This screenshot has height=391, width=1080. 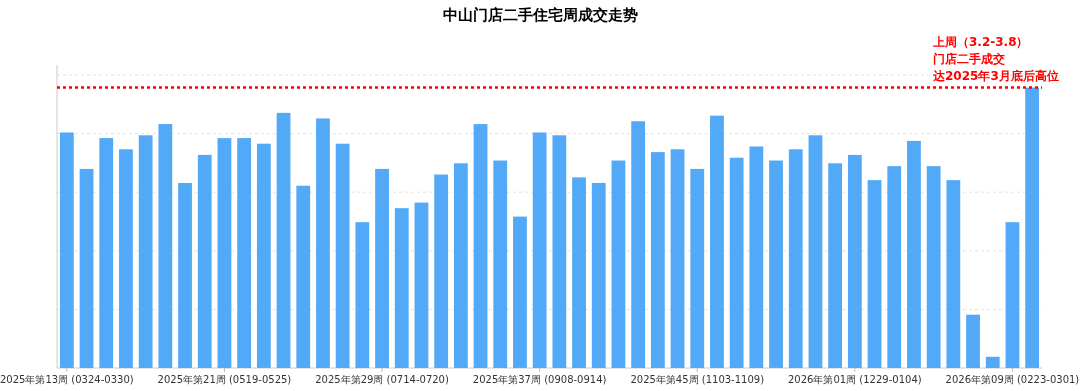 What do you see at coordinates (697, 379) in the screenshot?
I see `x-tick-label: 2025年第45周 (1103-1109)` at bounding box center [697, 379].